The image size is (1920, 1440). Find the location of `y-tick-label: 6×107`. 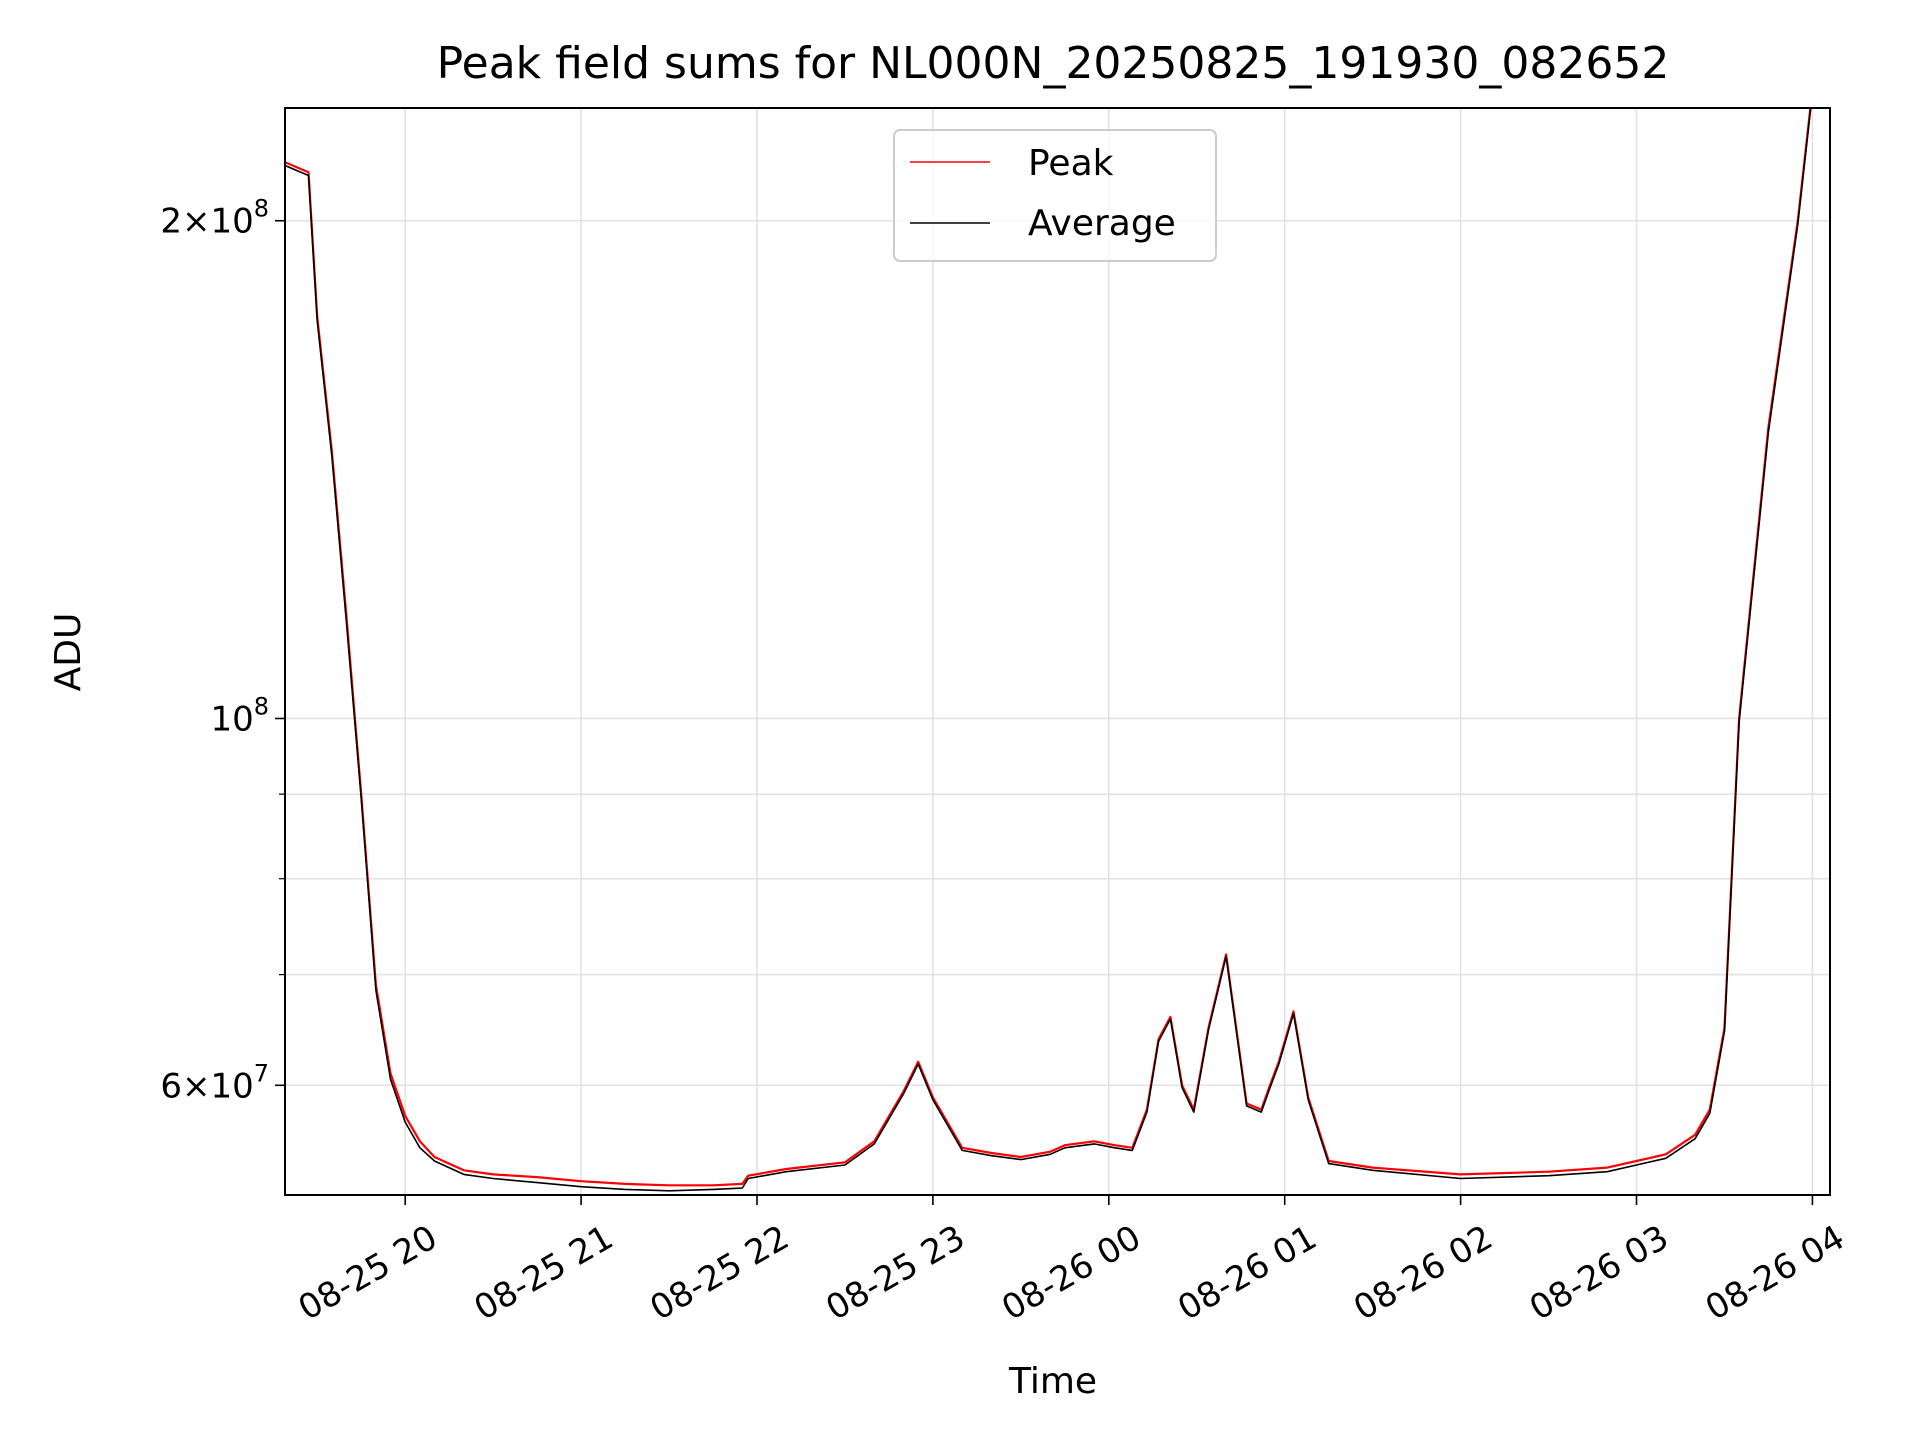

y-tick-label: 6×107 is located at coordinates (214, 1082).